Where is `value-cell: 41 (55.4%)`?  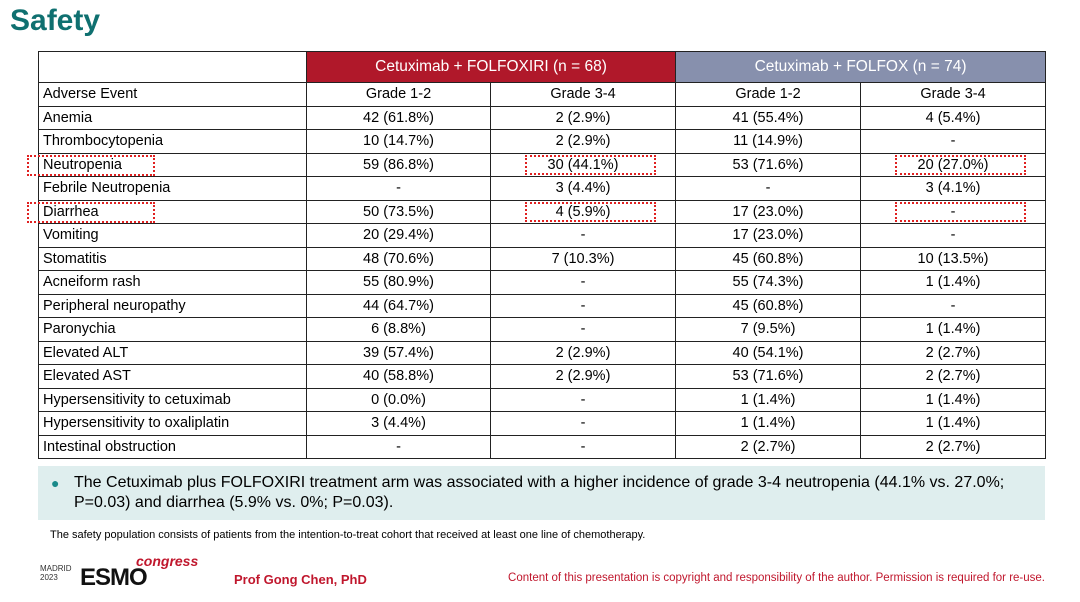 value-cell: 41 (55.4%) is located at coordinates (768, 117).